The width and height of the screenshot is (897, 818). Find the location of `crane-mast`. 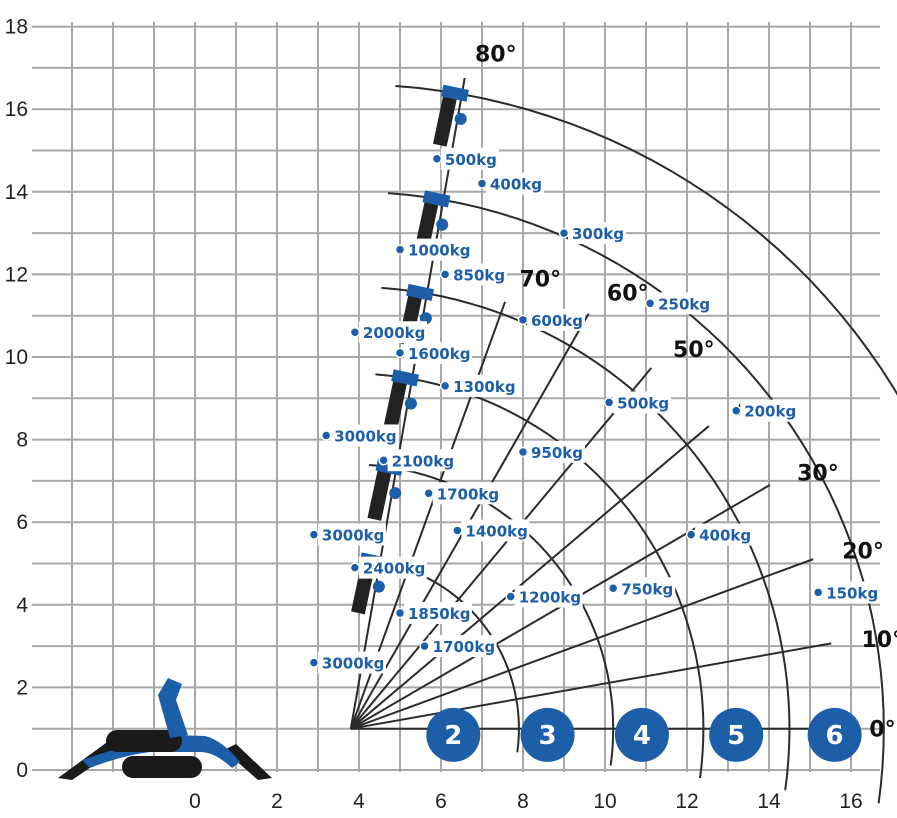

crane-mast is located at coordinates (173, 708).